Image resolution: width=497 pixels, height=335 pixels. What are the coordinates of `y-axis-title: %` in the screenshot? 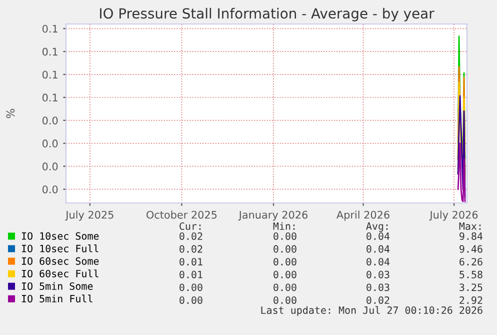 It's located at (10, 113).